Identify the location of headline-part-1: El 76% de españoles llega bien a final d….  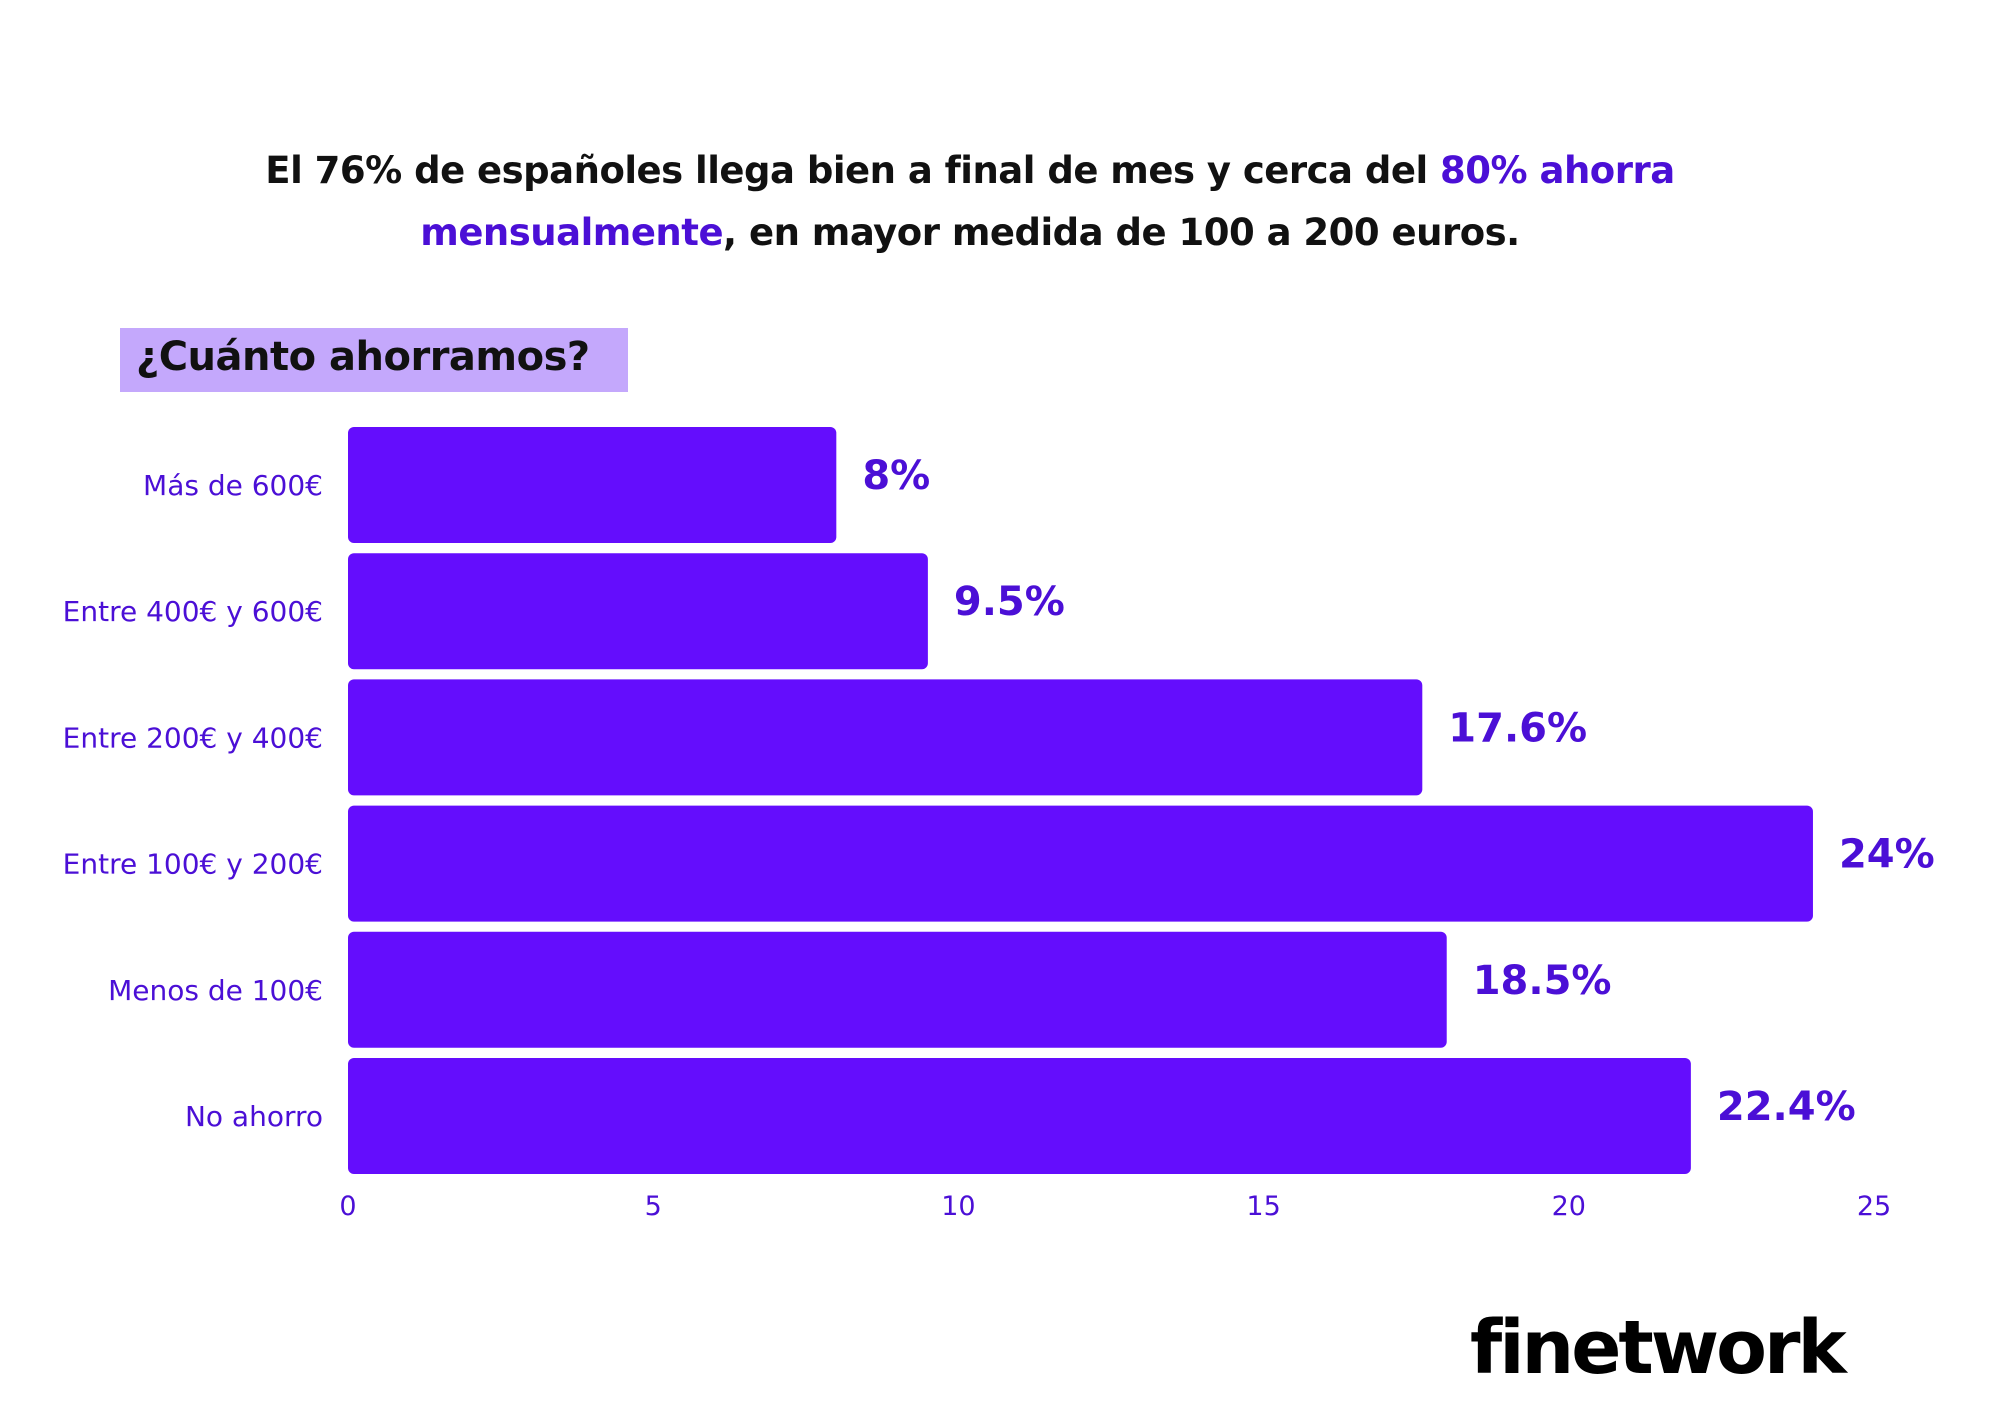
(853, 170).